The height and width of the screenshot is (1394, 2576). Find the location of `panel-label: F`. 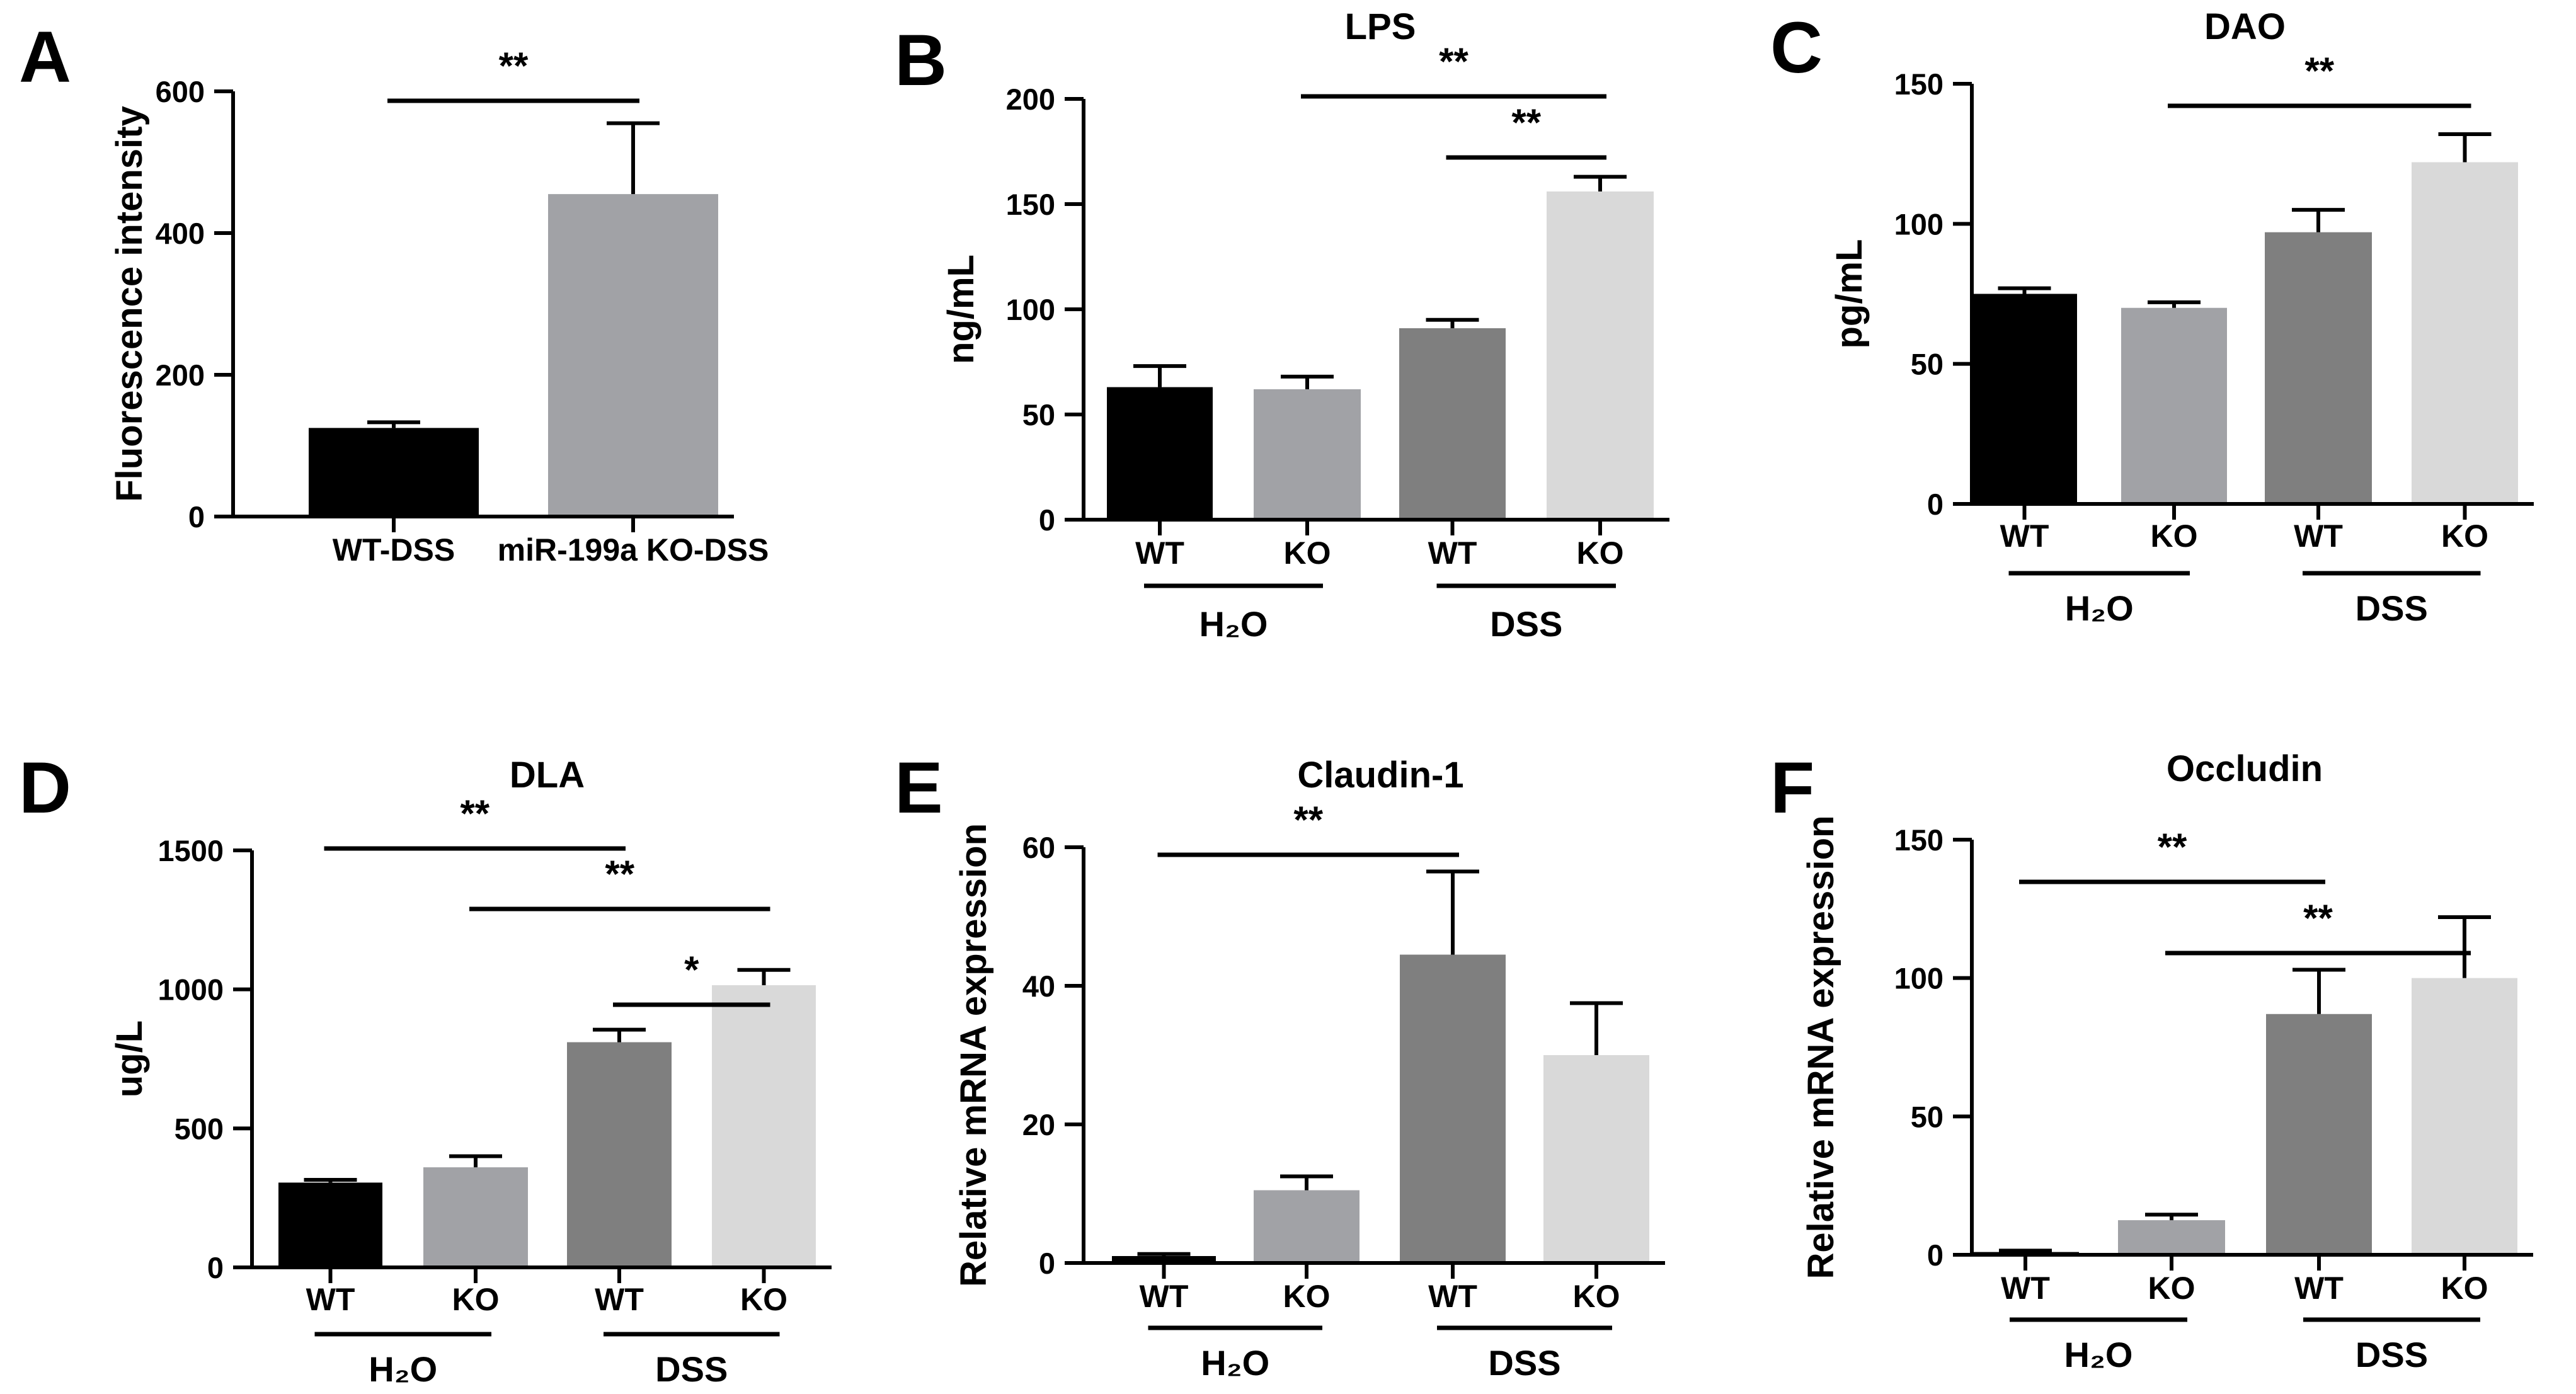

panel-label: F is located at coordinates (1792, 788).